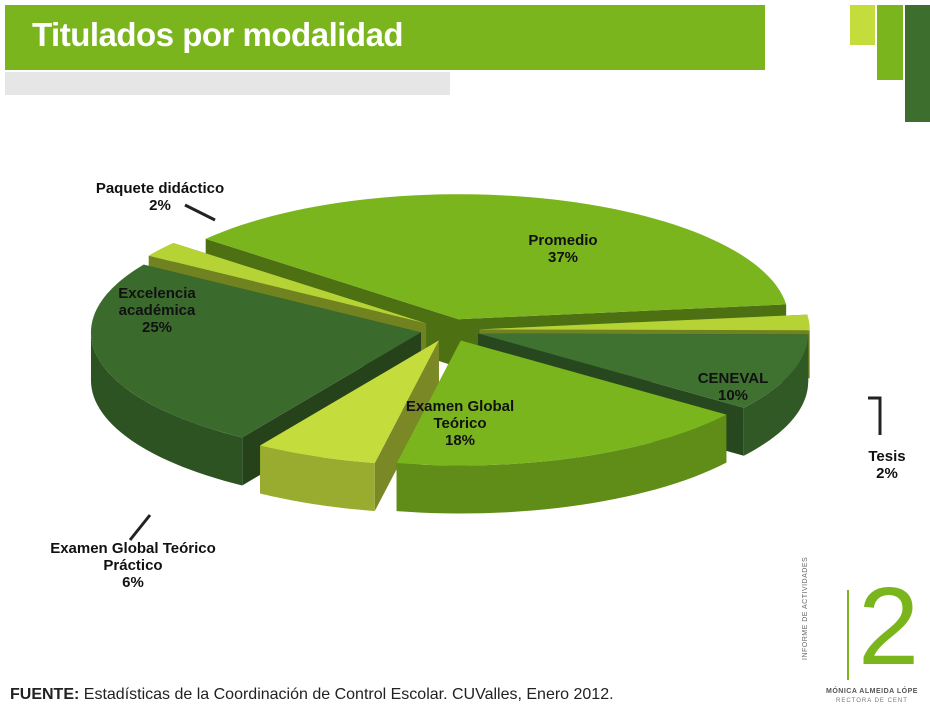 The image size is (930, 712). I want to click on value-label: 37%, so click(563, 257).